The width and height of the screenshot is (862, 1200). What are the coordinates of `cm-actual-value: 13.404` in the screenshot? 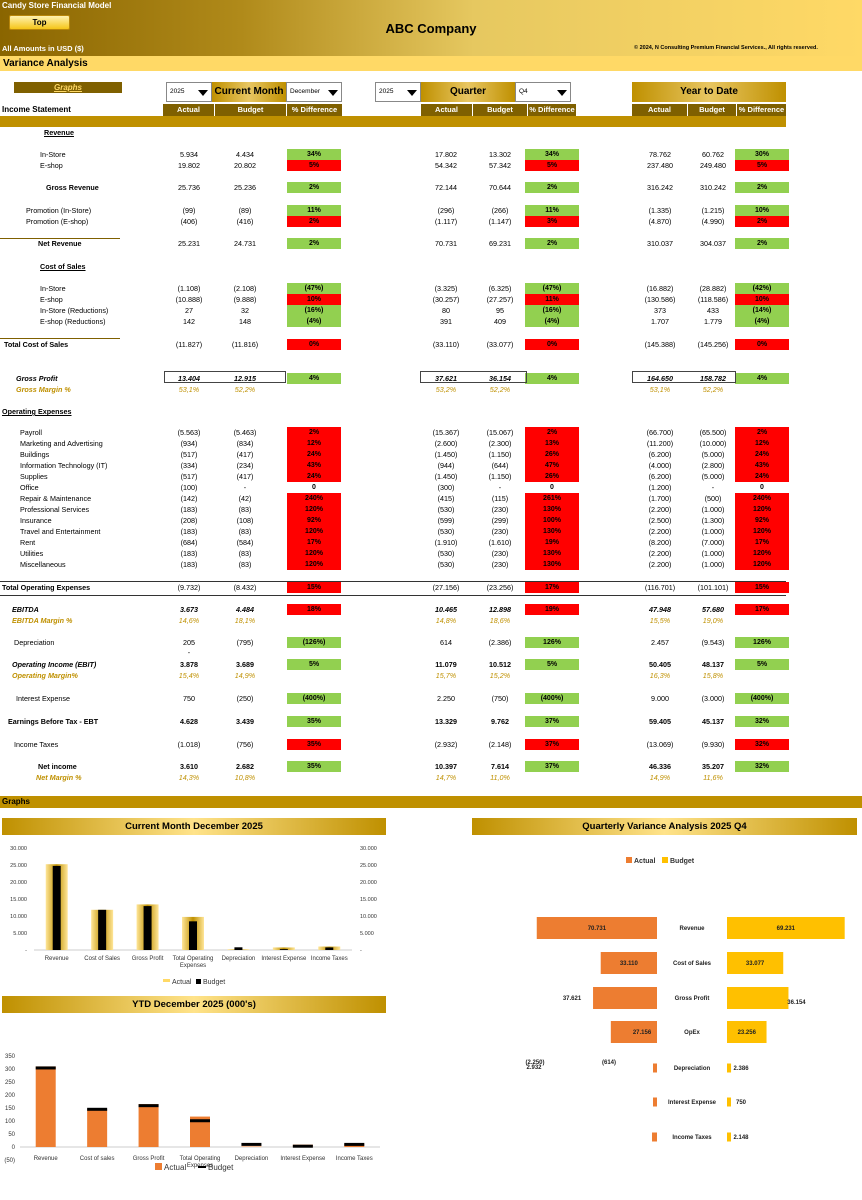 It's located at (189, 378).